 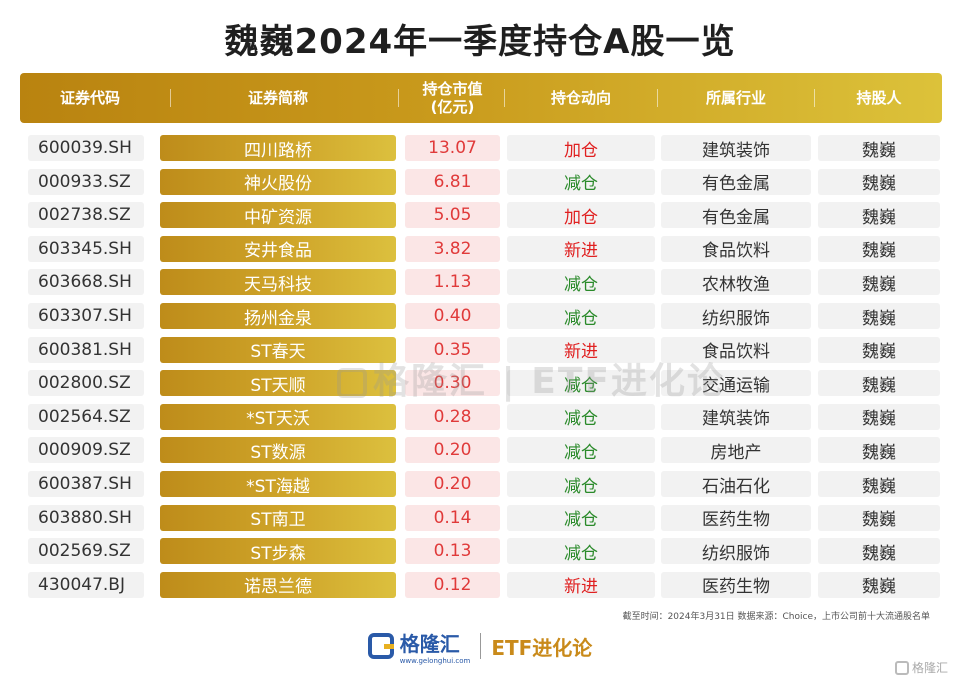 I want to click on holding-value: 0.12, so click(x=452, y=584).